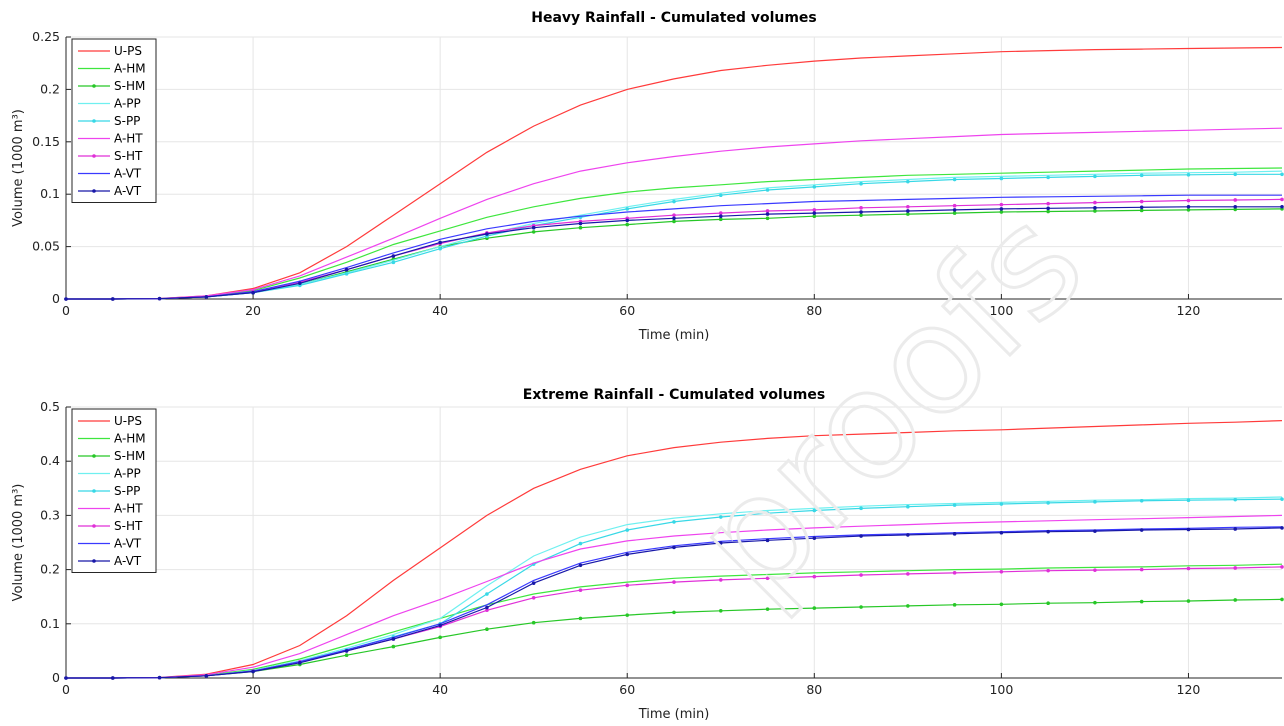  I want to click on x-axis-label: Time (min), so click(674, 714).